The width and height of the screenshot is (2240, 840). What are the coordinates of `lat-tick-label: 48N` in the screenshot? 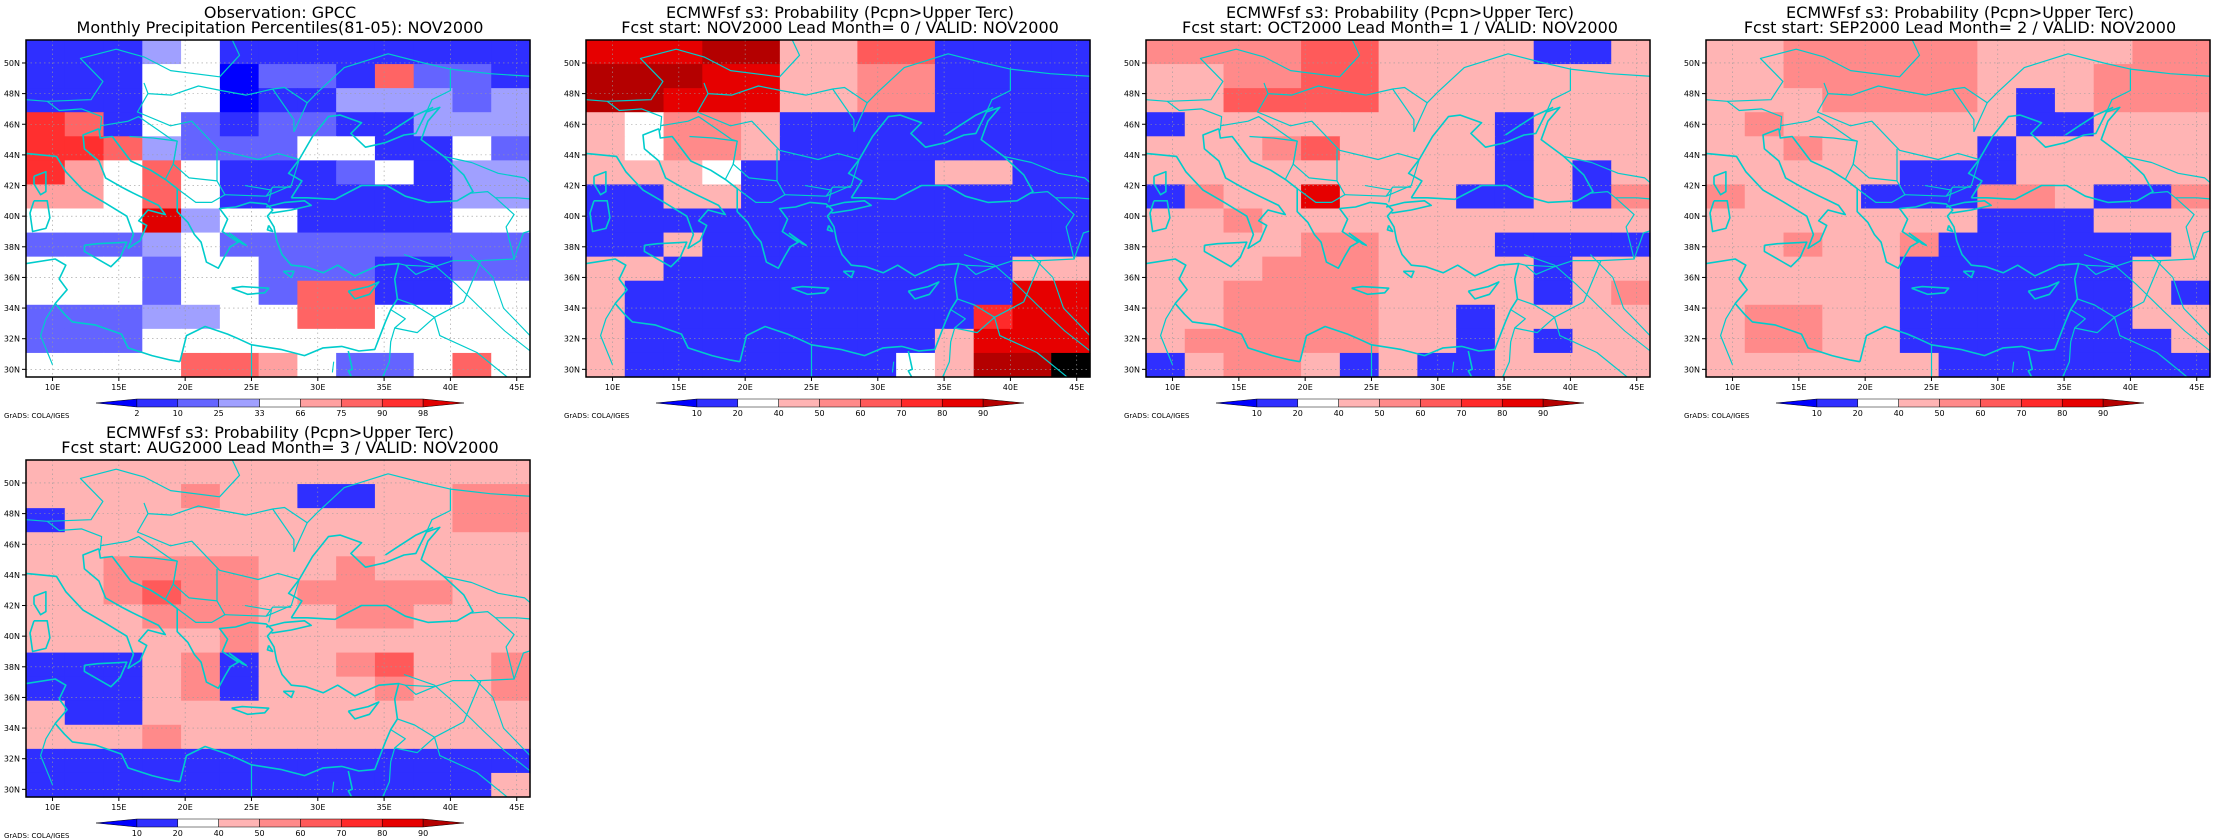 It's located at (12, 94).